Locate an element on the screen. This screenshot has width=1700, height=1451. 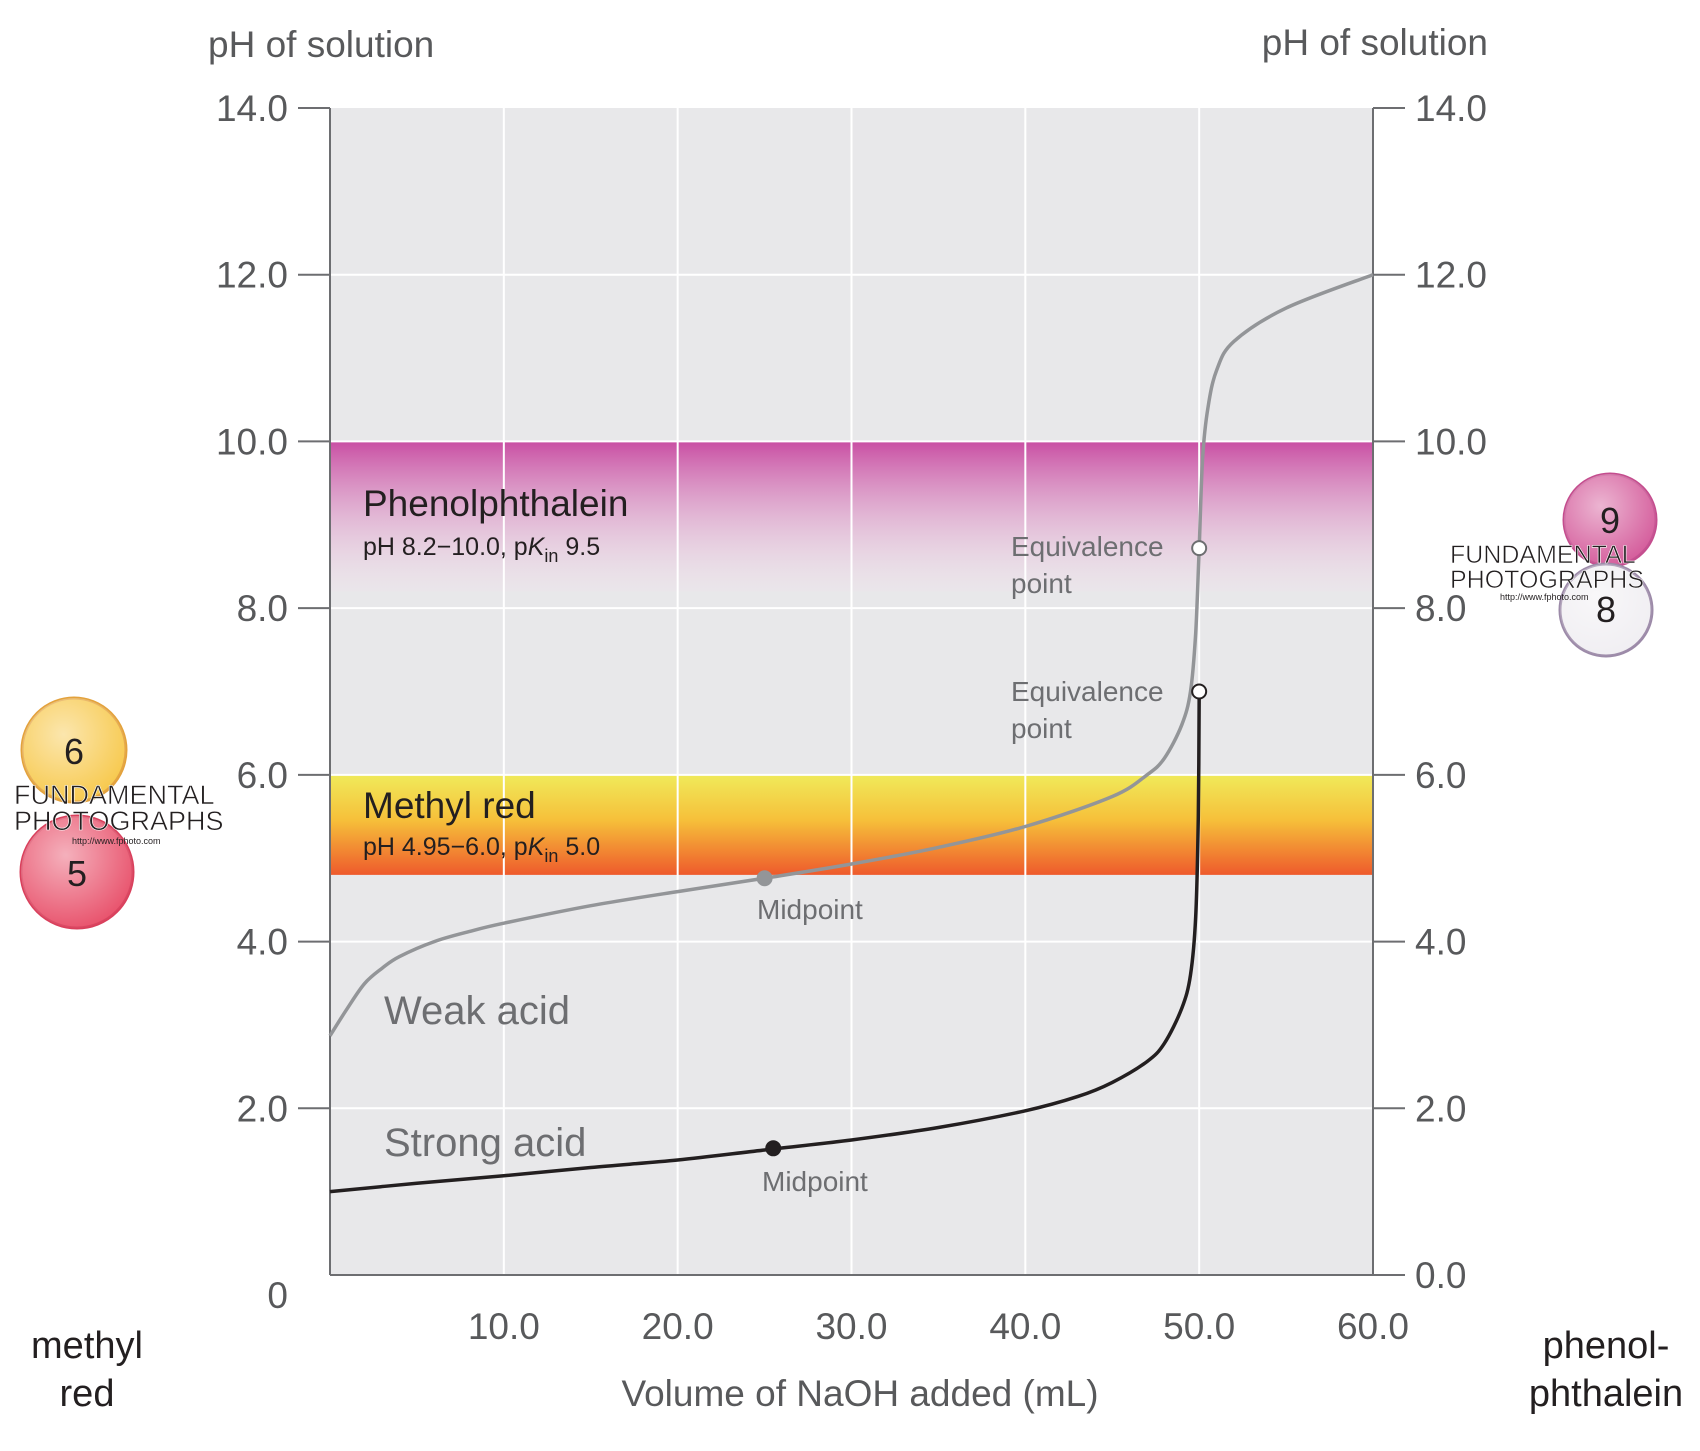
y-tick-label-right: 4.0 is located at coordinates (1440, 942).